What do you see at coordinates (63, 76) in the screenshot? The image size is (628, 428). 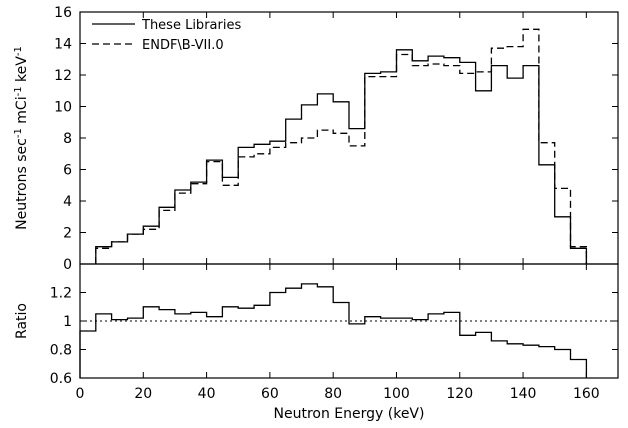 I see `spectrum-y-tick-label: 12` at bounding box center [63, 76].